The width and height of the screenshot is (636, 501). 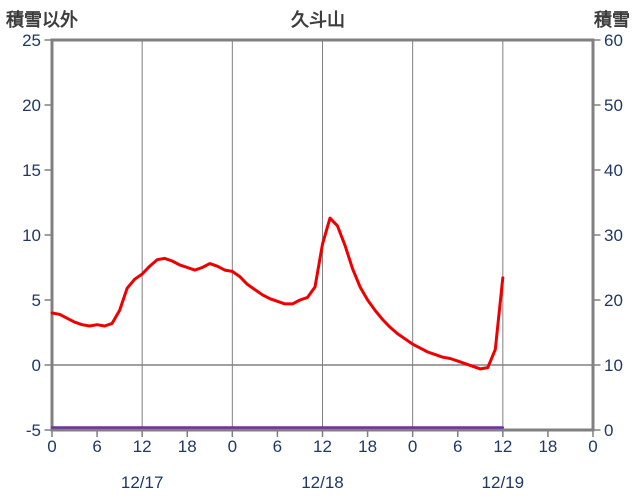 What do you see at coordinates (612, 20) in the screenshot?
I see `right-axis-title: 積雪` at bounding box center [612, 20].